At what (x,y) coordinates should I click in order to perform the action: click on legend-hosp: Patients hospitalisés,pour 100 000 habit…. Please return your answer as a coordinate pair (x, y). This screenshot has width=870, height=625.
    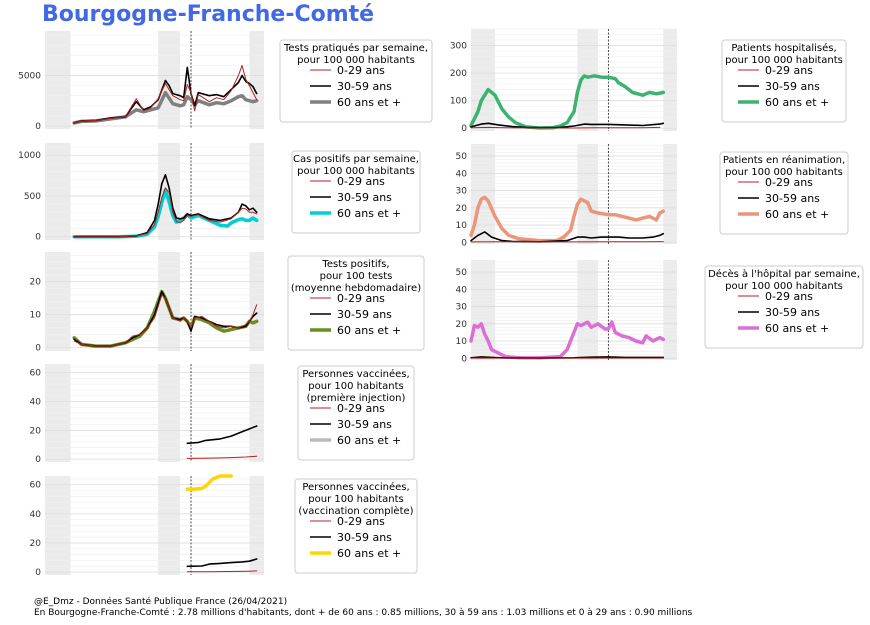
    Looking at the image, I should click on (784, 81).